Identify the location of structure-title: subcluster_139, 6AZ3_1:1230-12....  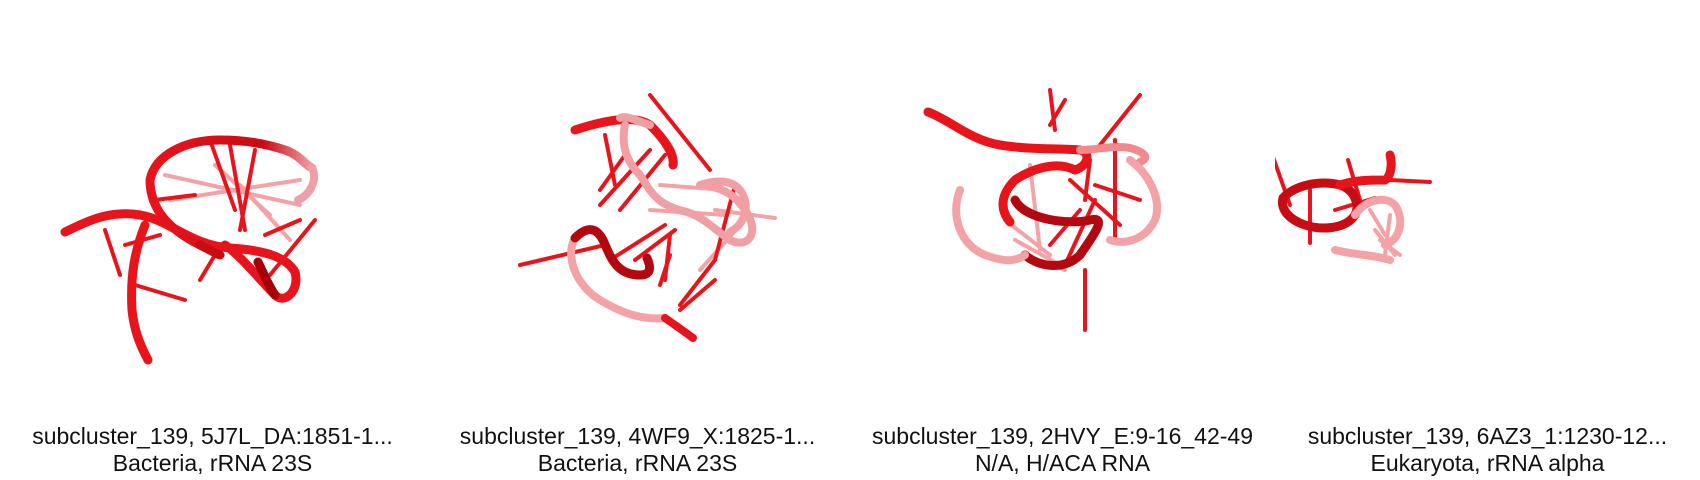
(1487, 436).